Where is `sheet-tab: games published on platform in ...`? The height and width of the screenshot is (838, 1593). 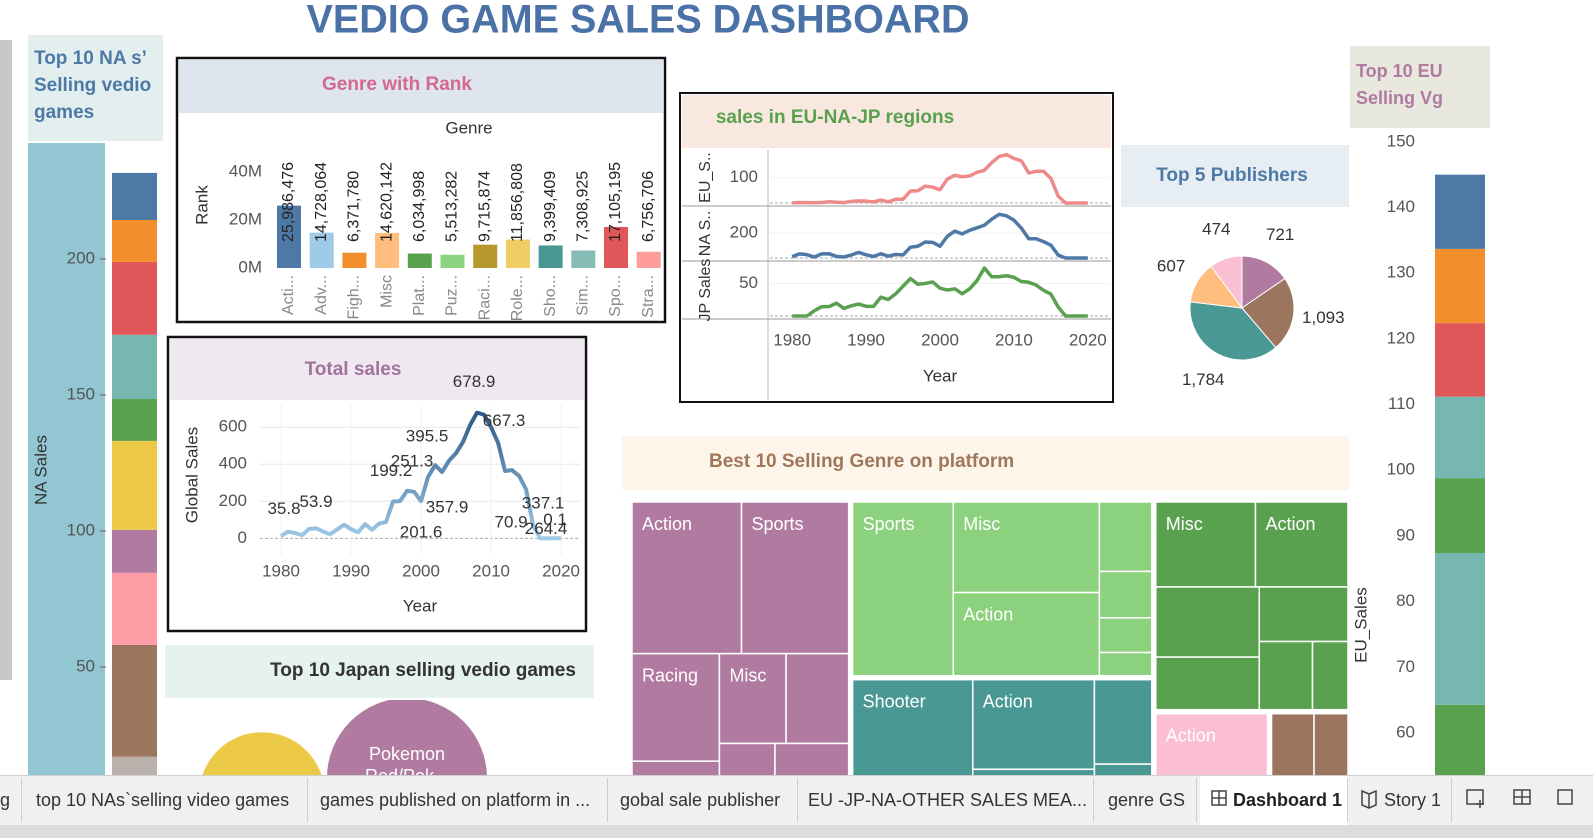
sheet-tab: games published on platform in ... is located at coordinates (460, 800).